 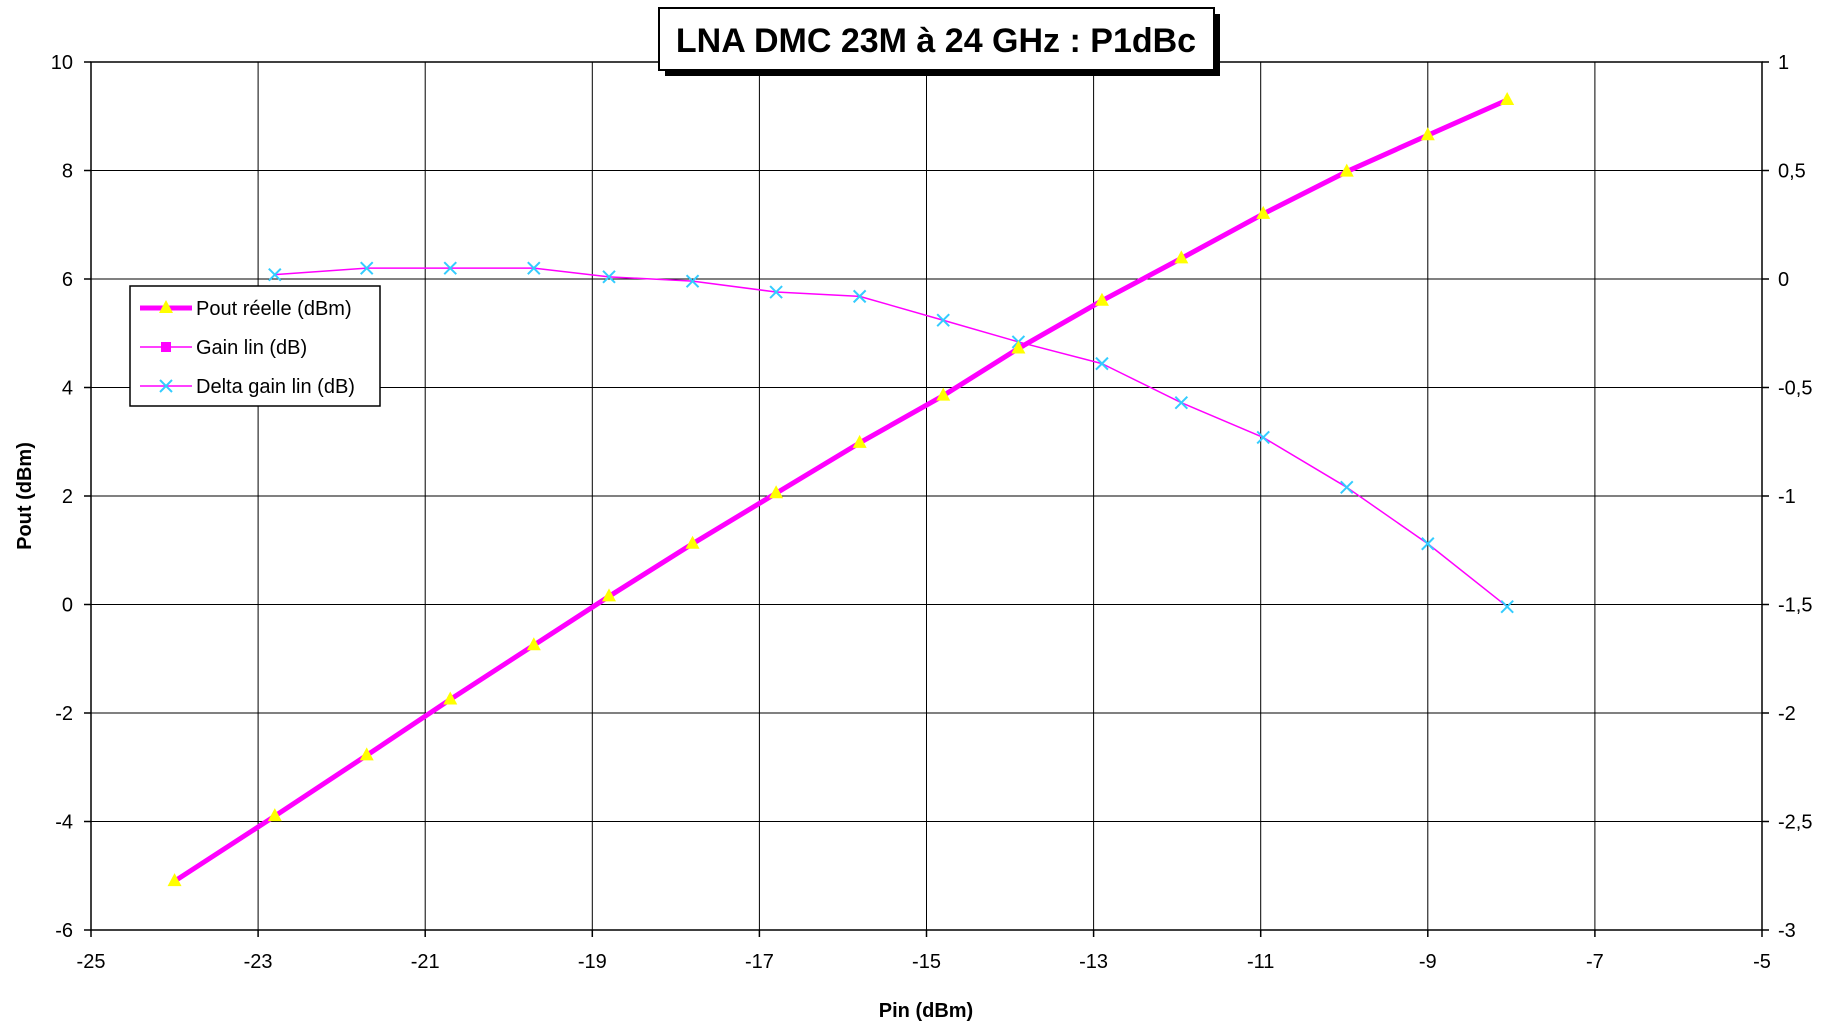 I want to click on x-tick-label: -11, so click(x=1260, y=962).